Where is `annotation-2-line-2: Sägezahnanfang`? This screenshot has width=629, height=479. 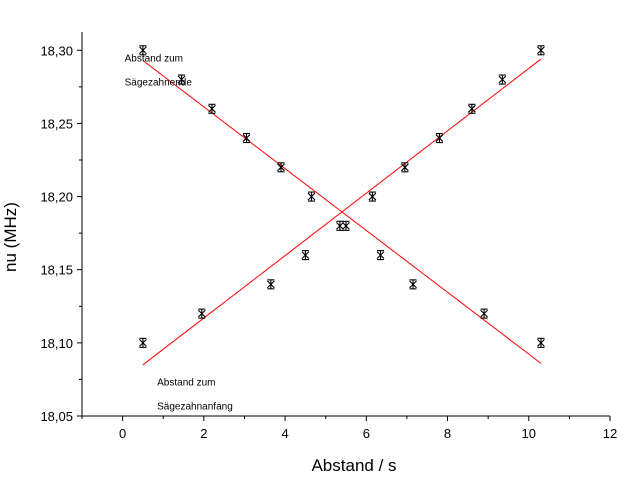
annotation-2-line-2: Sägezahnanfang is located at coordinates (195, 406).